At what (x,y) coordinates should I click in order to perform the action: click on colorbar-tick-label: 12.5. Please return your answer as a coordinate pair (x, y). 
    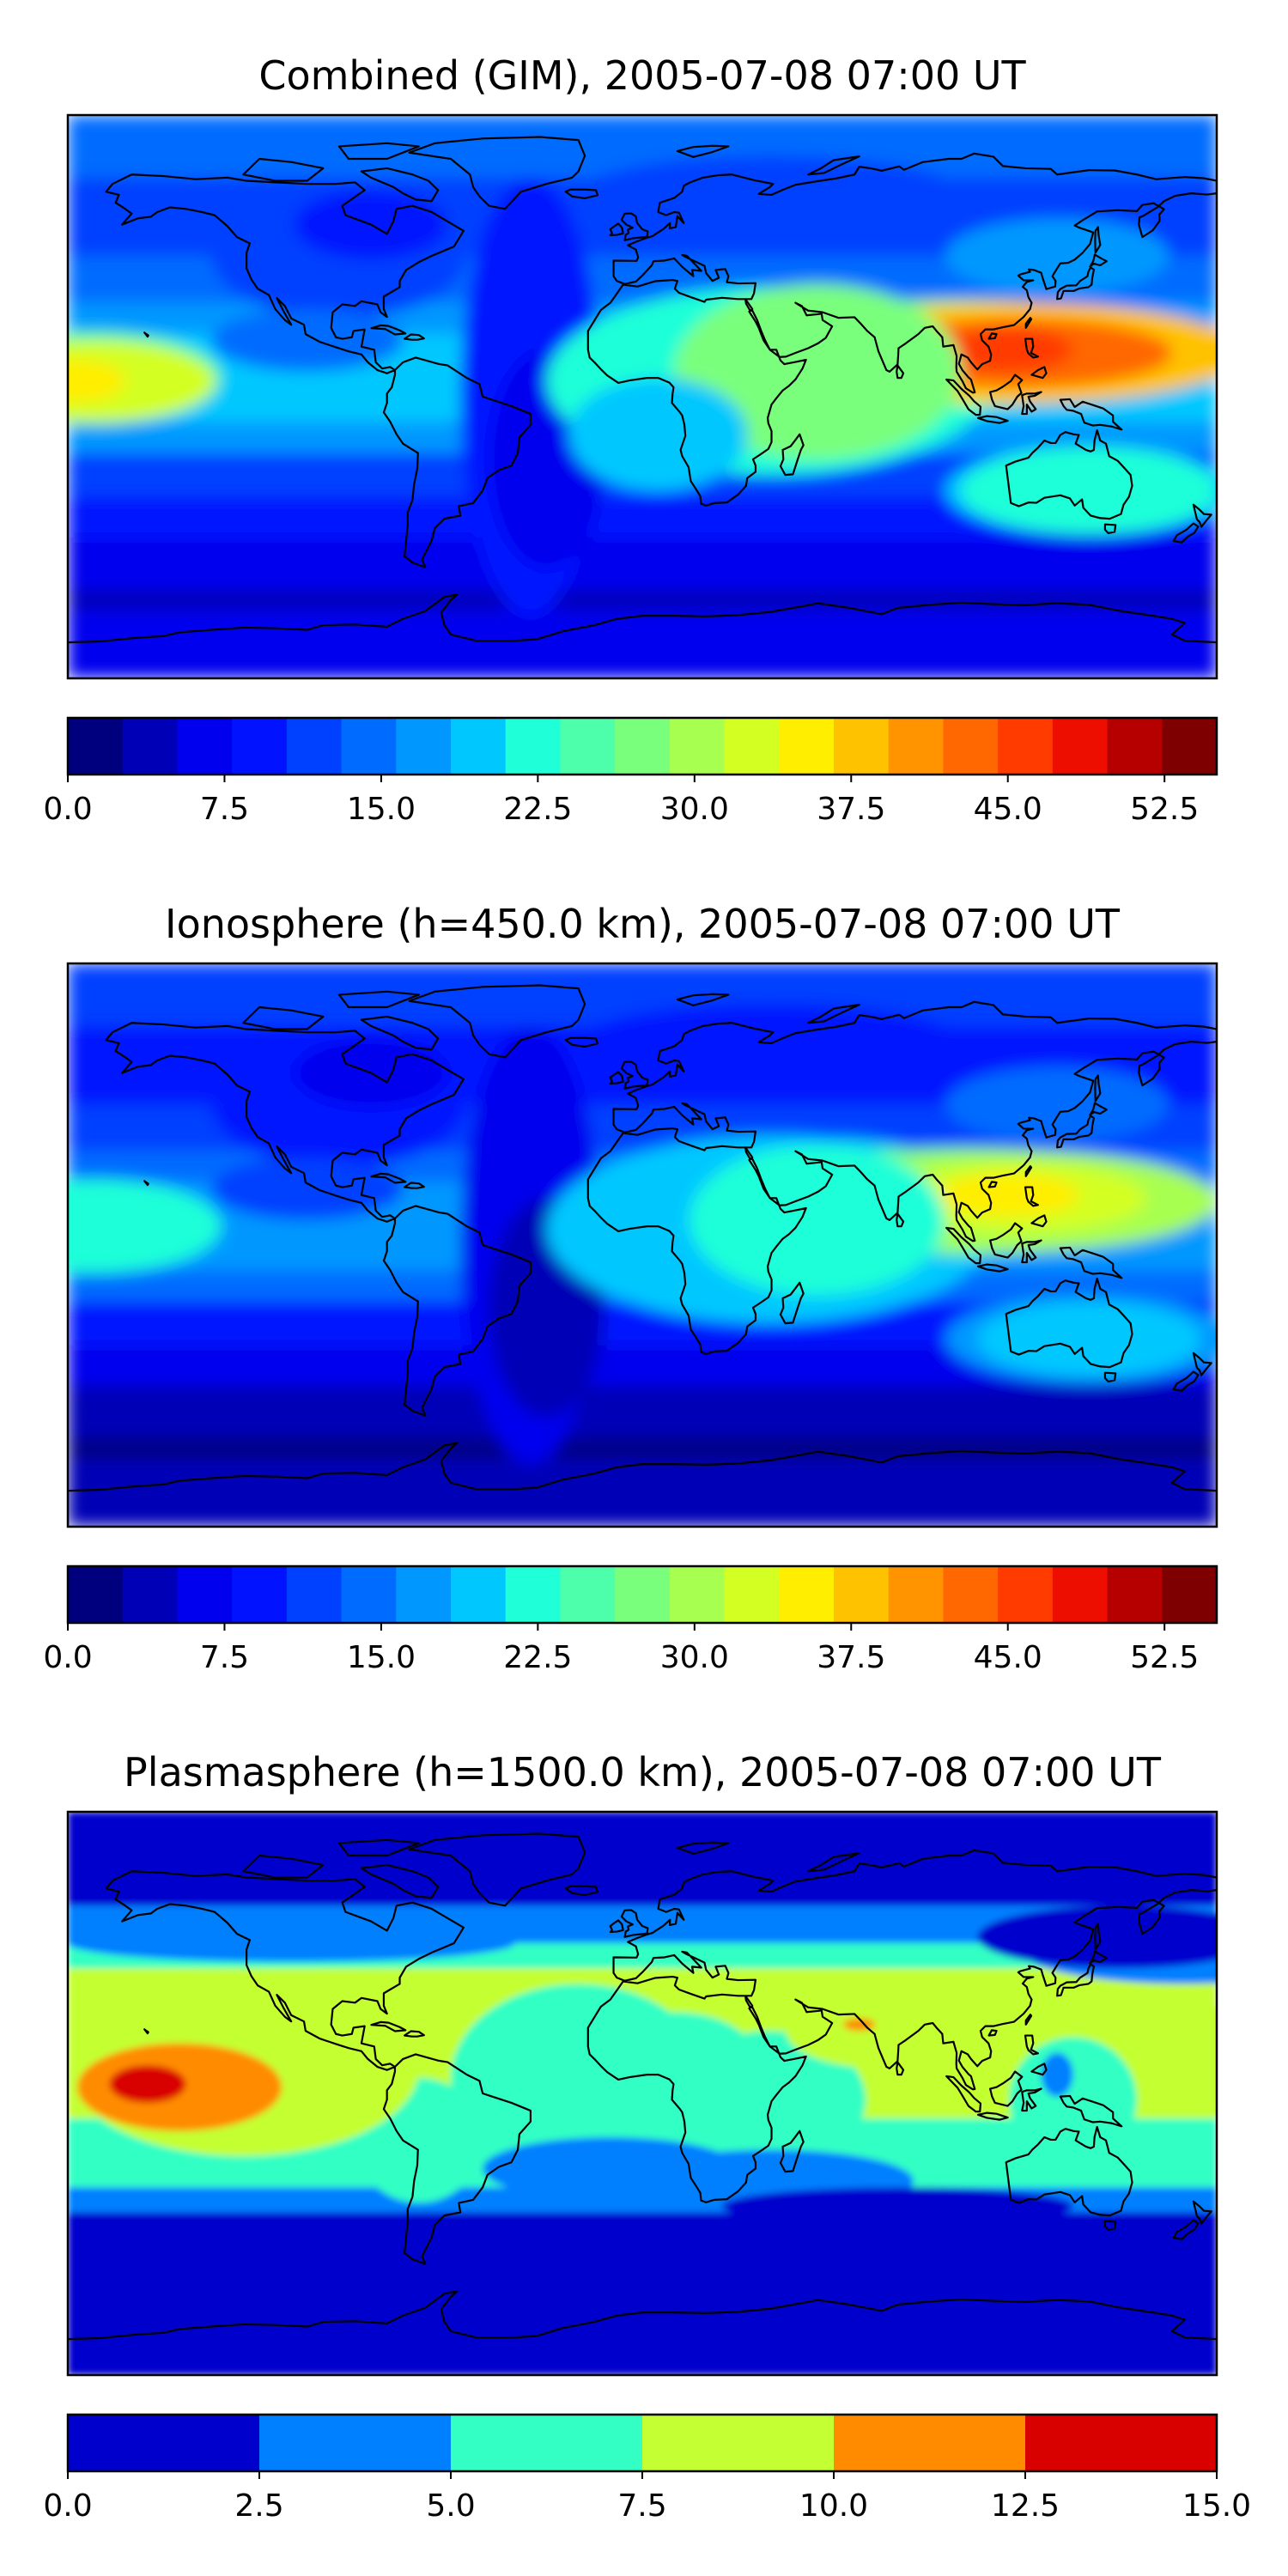
    Looking at the image, I should click on (1025, 2506).